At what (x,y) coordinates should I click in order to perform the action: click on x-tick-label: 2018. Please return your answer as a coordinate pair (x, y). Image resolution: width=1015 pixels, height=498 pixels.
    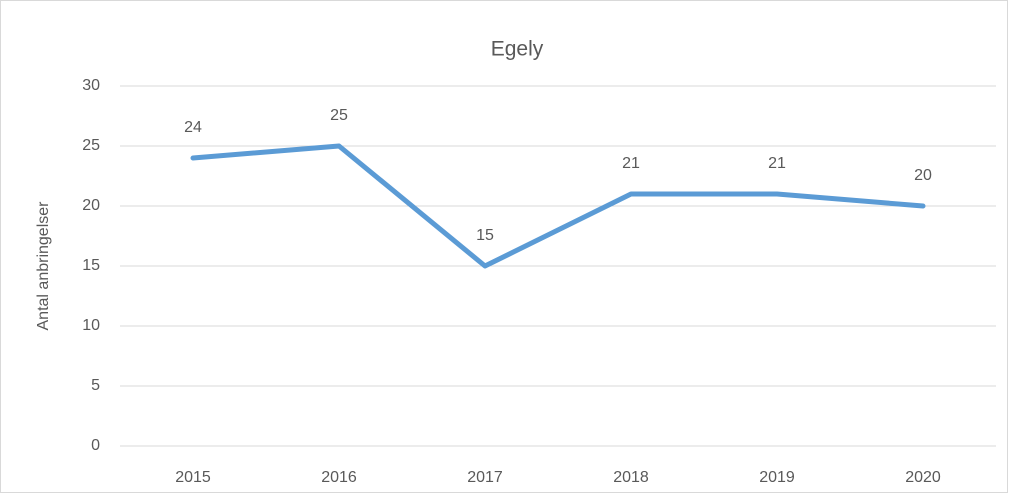
    Looking at the image, I should click on (631, 477).